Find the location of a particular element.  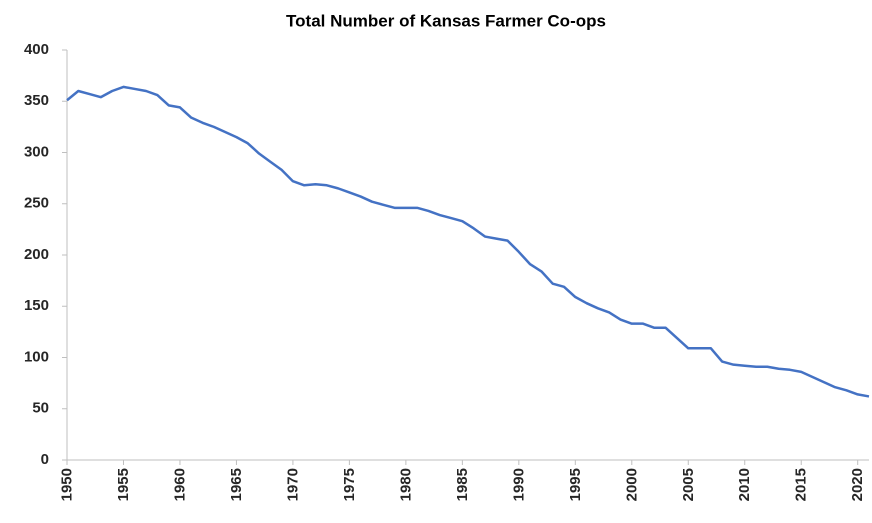

x-tick-label: 1995 is located at coordinates (575, 484).